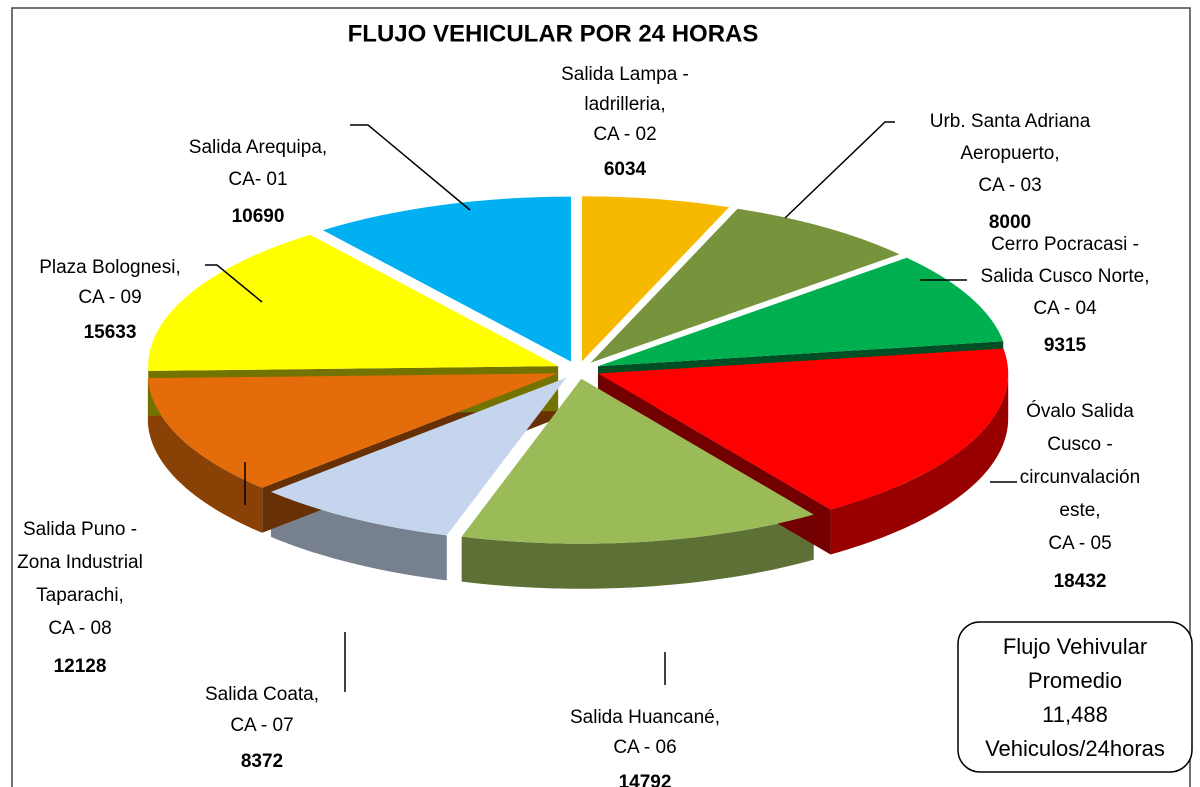 The image size is (1200, 787). I want to click on slice-label: este,, so click(1079, 510).